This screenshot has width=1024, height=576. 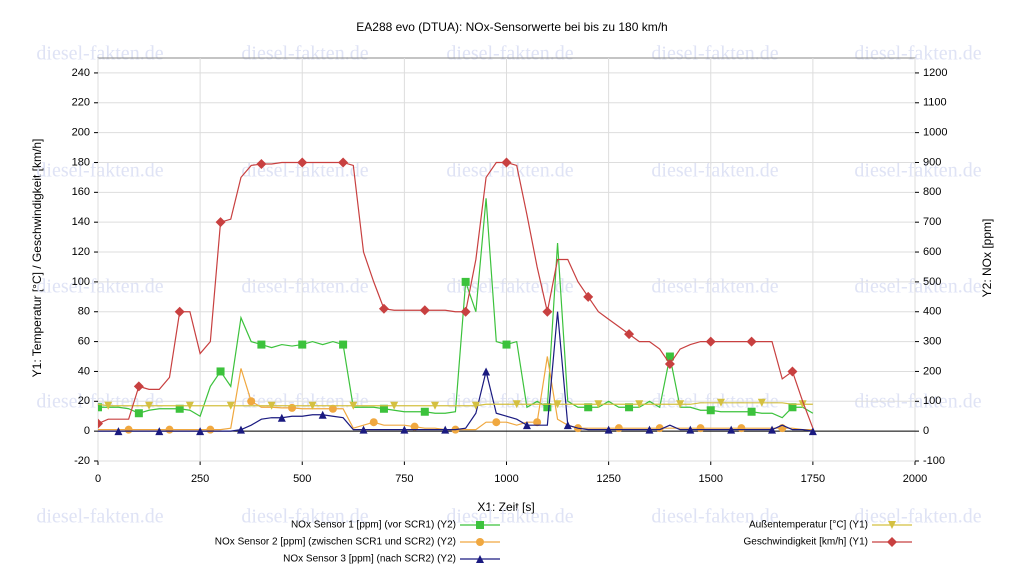 What do you see at coordinates (505, 507) in the screenshot?
I see `x-axis-label: X1: Zeit [s]` at bounding box center [505, 507].